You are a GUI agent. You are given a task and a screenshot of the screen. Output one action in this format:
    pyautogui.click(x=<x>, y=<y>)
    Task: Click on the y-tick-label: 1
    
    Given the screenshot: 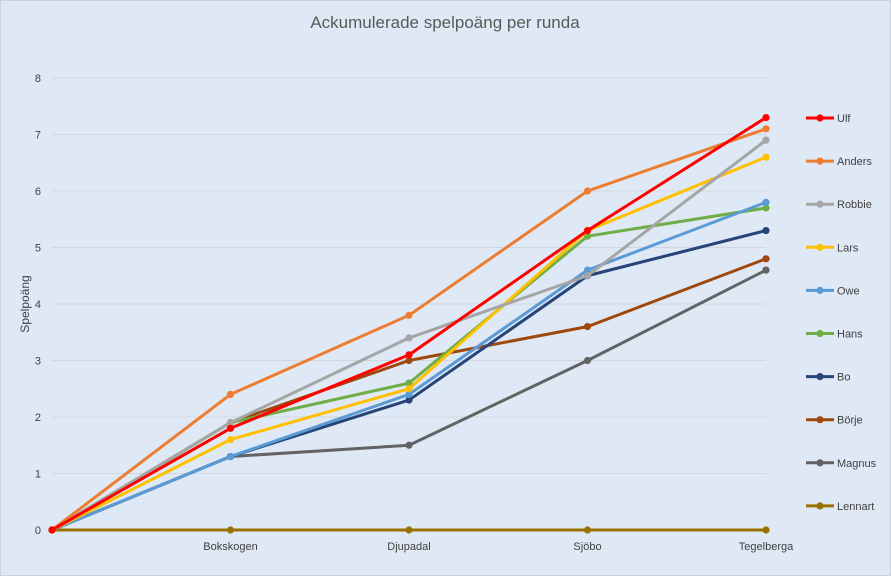 What is the action you would take?
    pyautogui.click(x=38, y=475)
    